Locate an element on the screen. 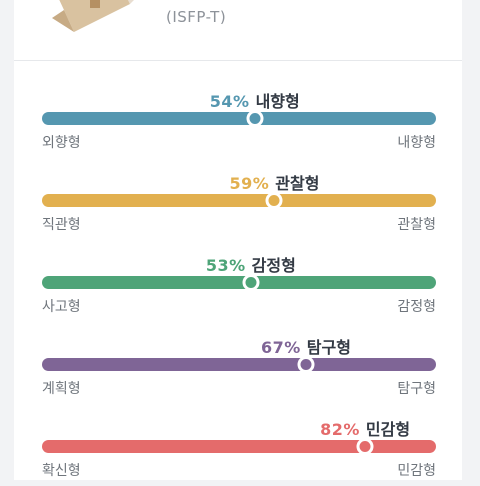 The width and height of the screenshot is (480, 486). profile-header: (ISFP-T) is located at coordinates (238, 30).